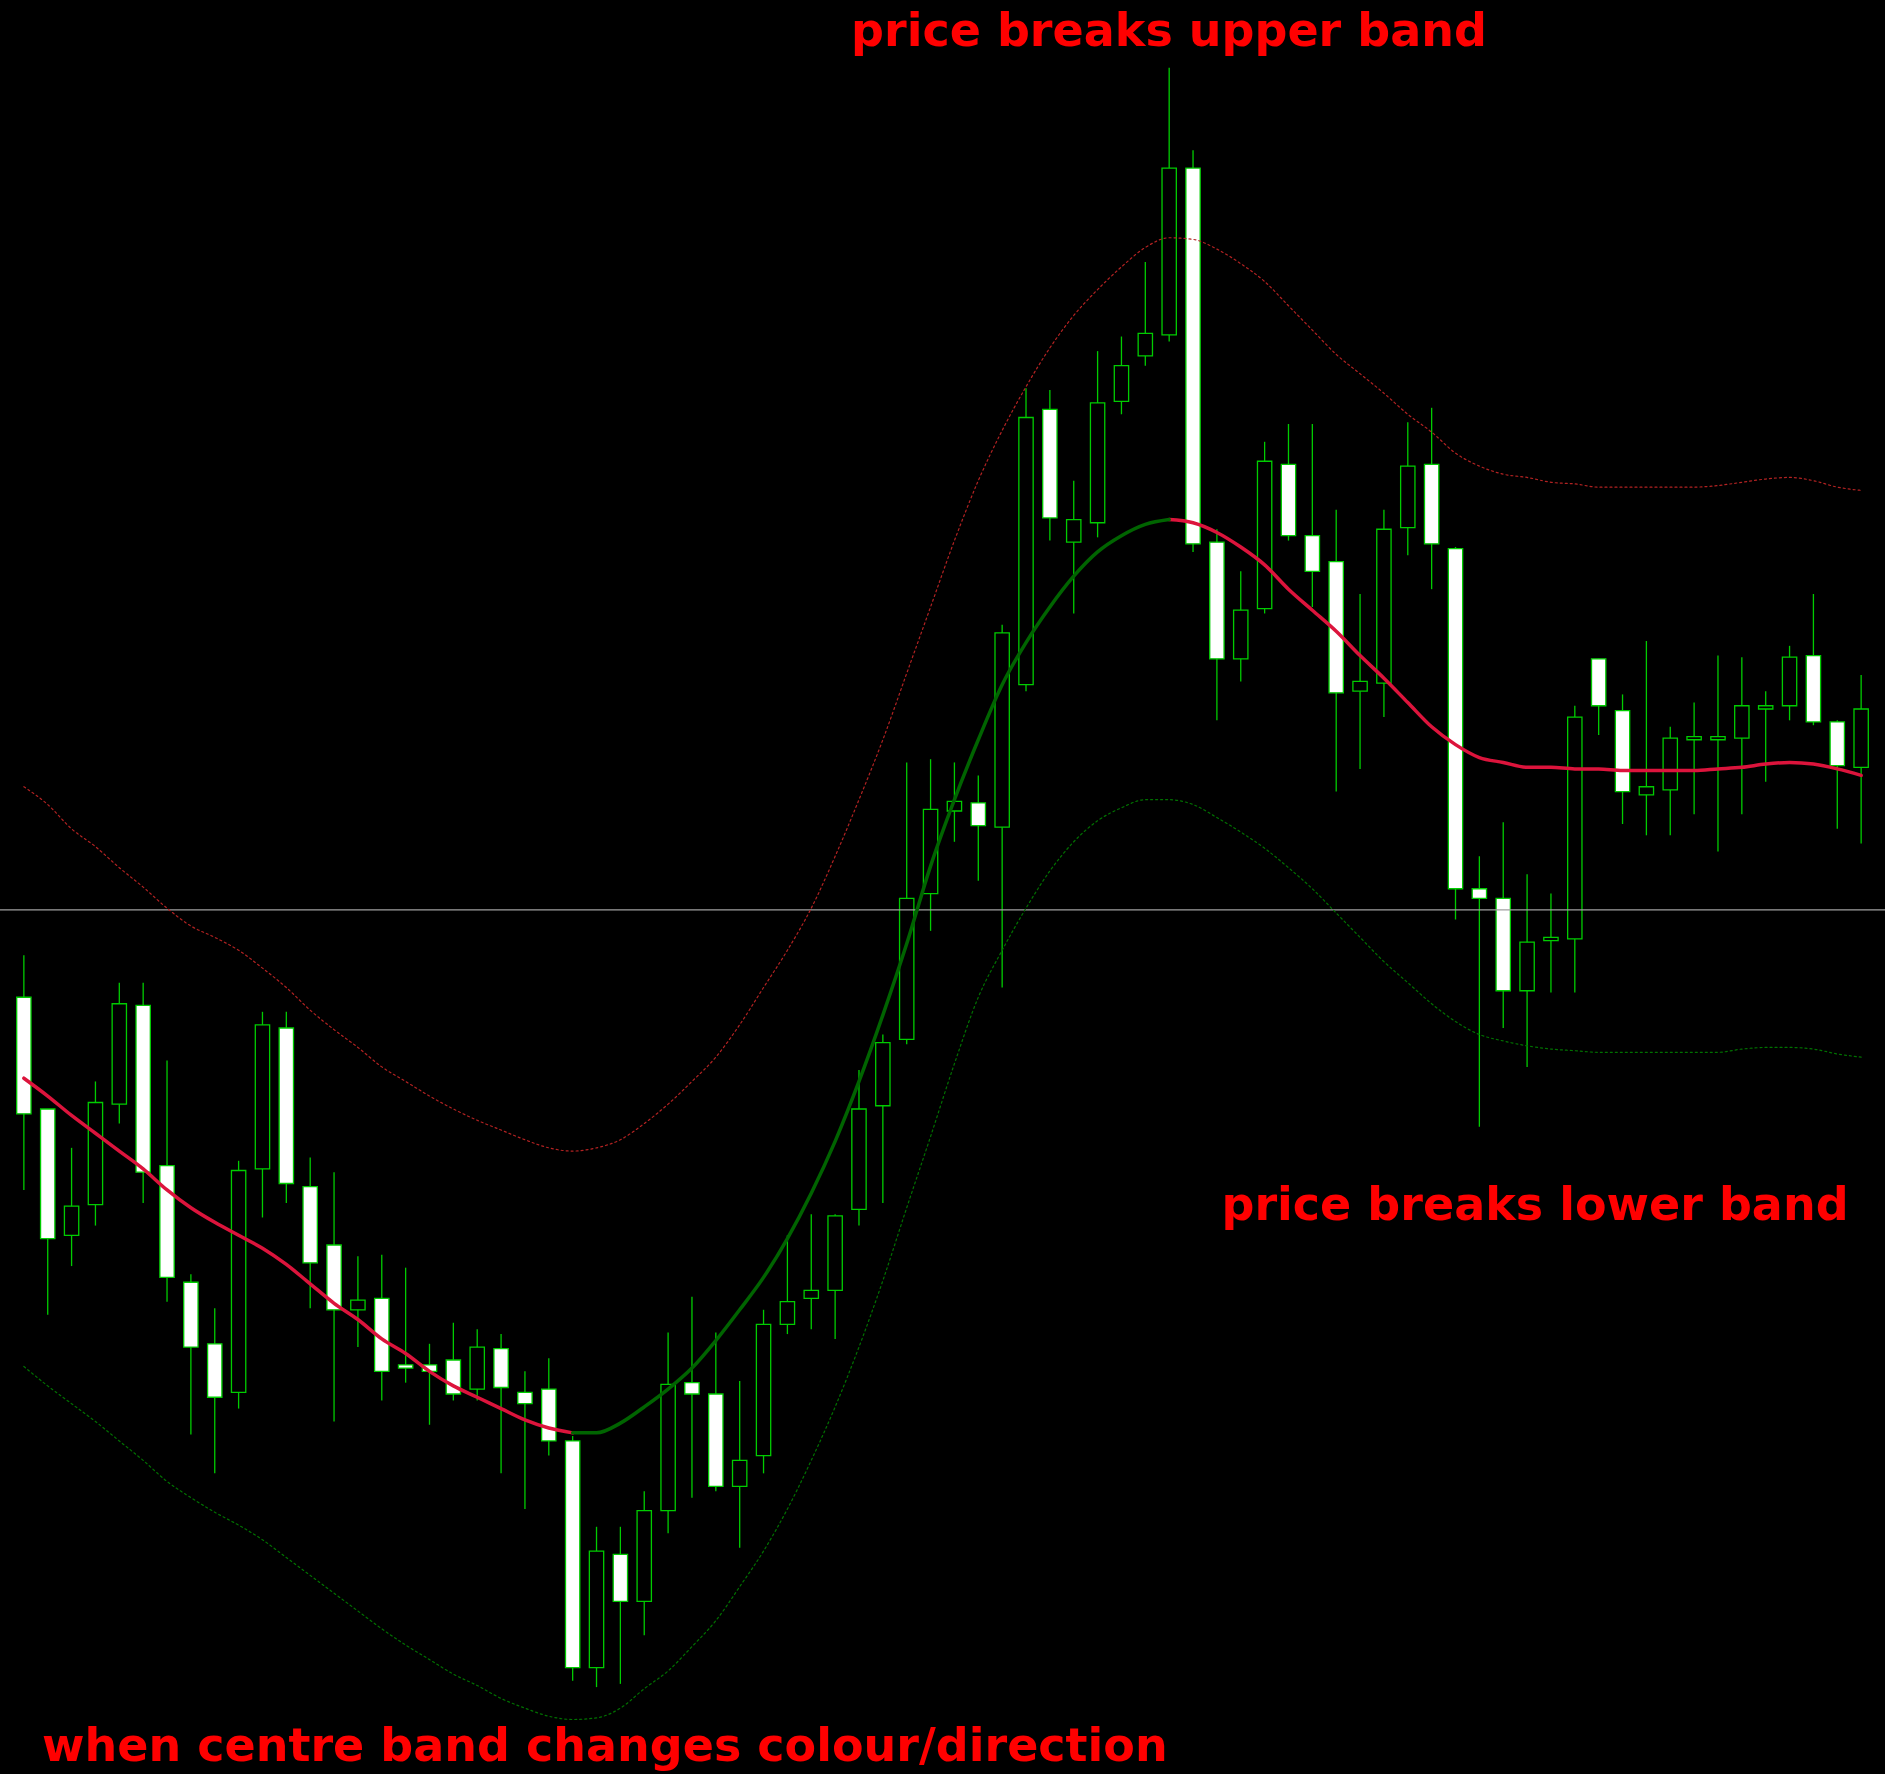 Image resolution: width=1885 pixels, height=1774 pixels. I want to click on text: price breaks upper band, so click(1169, 30).